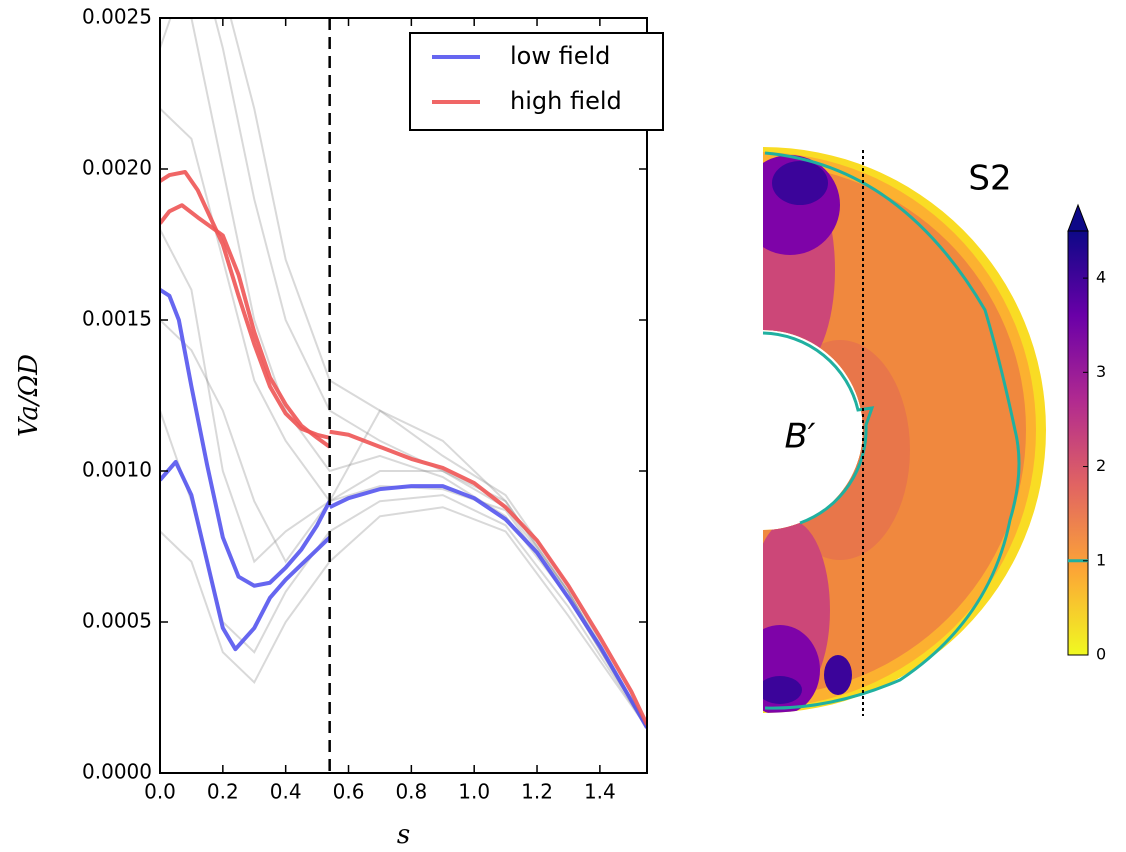 The image size is (1126, 852). Describe the element at coordinates (560, 56) in the screenshot. I see `legend-label: low field` at that location.